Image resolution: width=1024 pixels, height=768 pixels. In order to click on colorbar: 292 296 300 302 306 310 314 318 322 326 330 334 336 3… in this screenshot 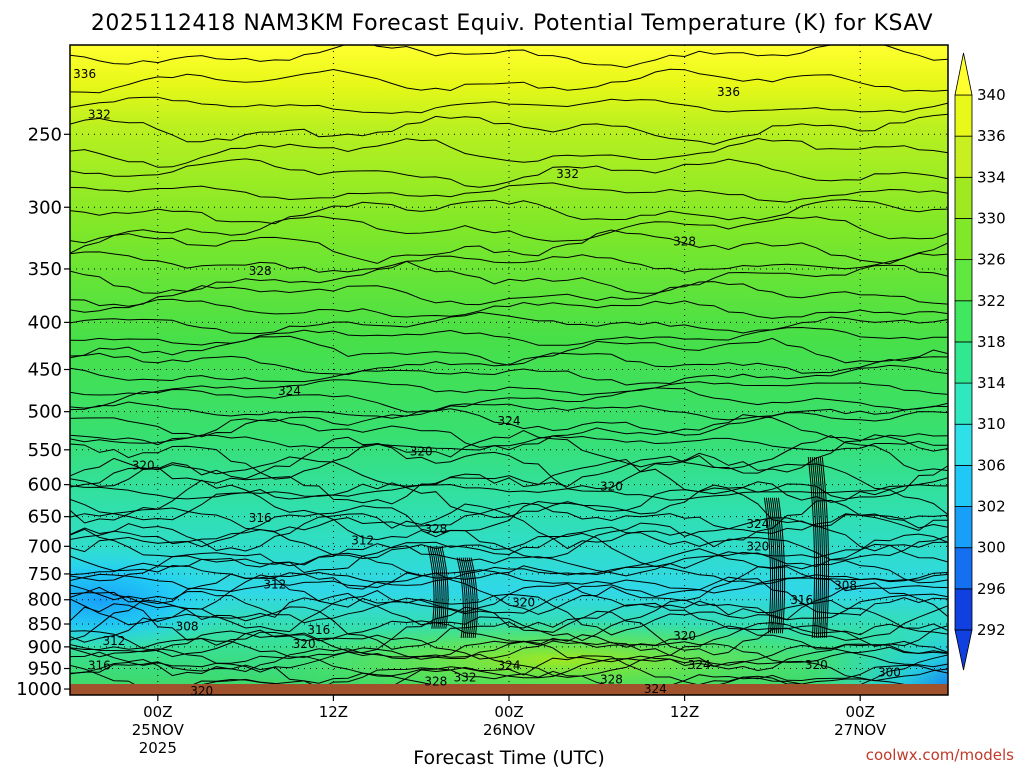, I will do `click(980, 361)`.